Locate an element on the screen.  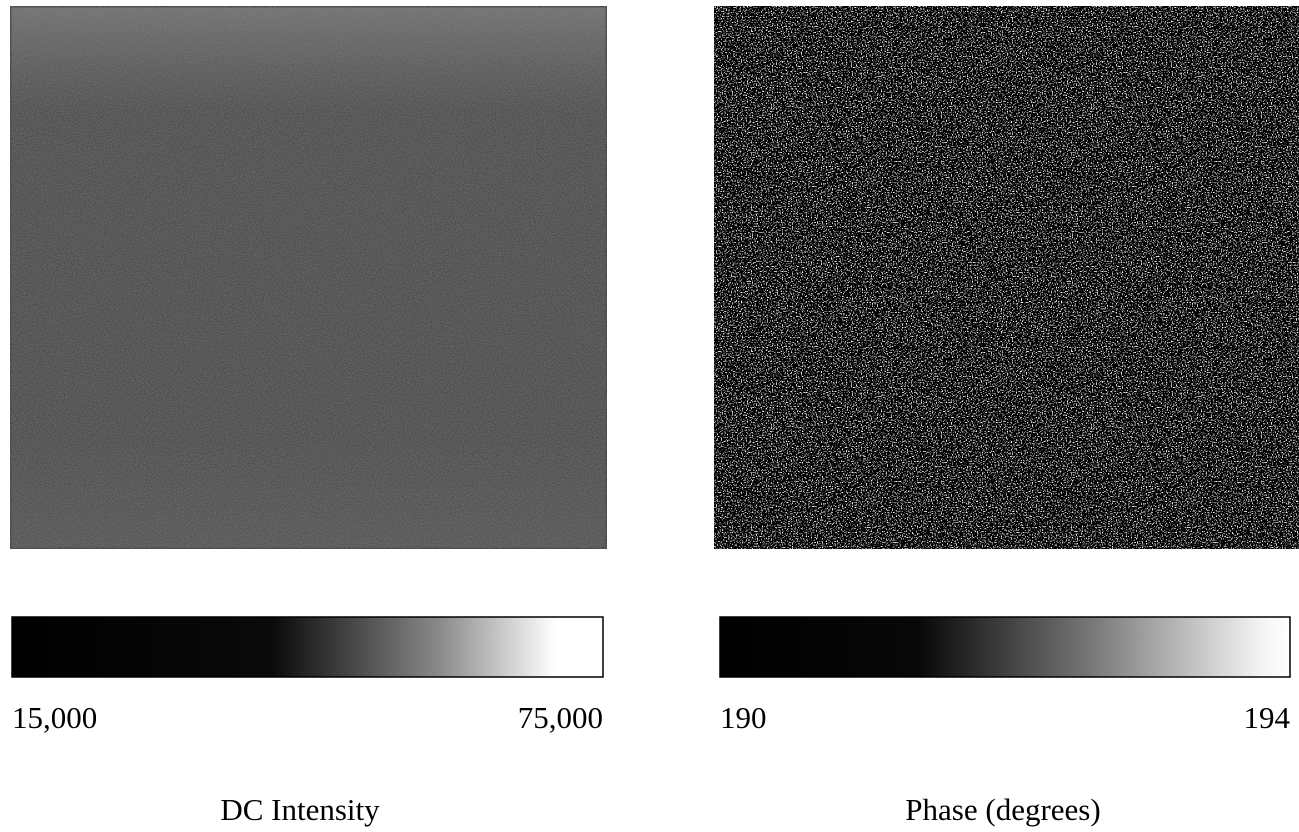
colorbar-tick-label: 190 is located at coordinates (743, 717).